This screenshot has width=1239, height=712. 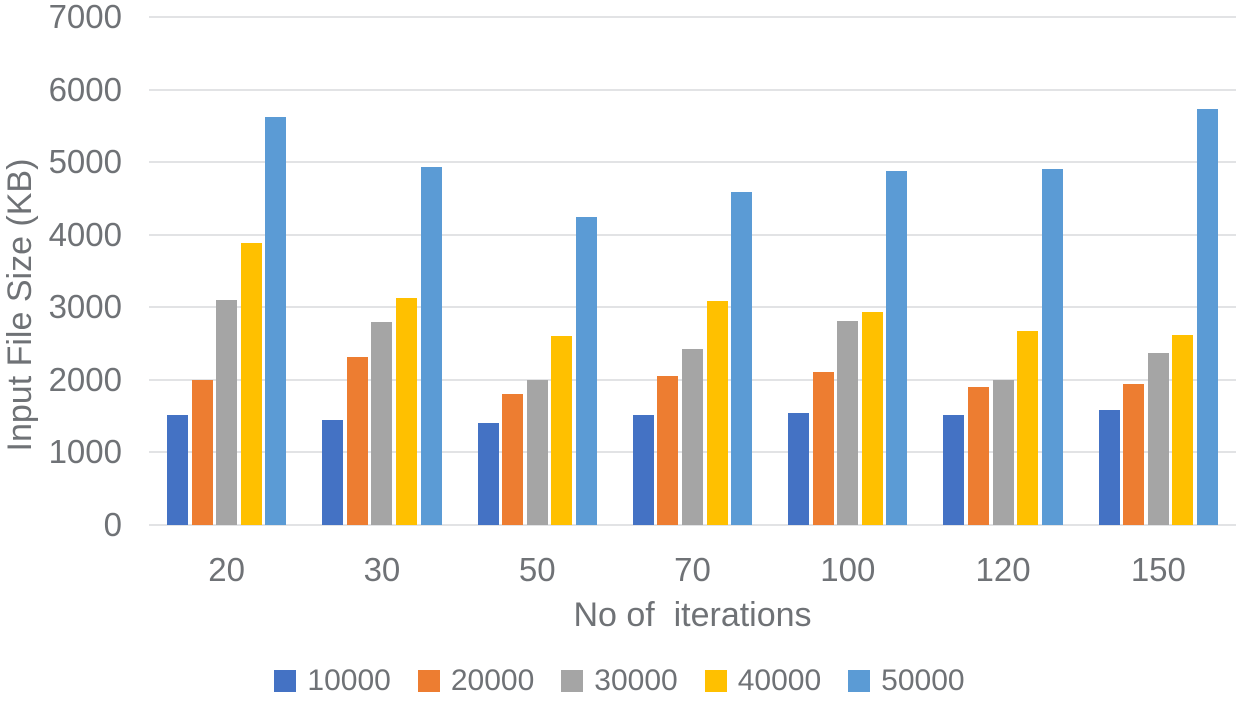 I want to click on x-tick-label: 30, so click(x=382, y=569).